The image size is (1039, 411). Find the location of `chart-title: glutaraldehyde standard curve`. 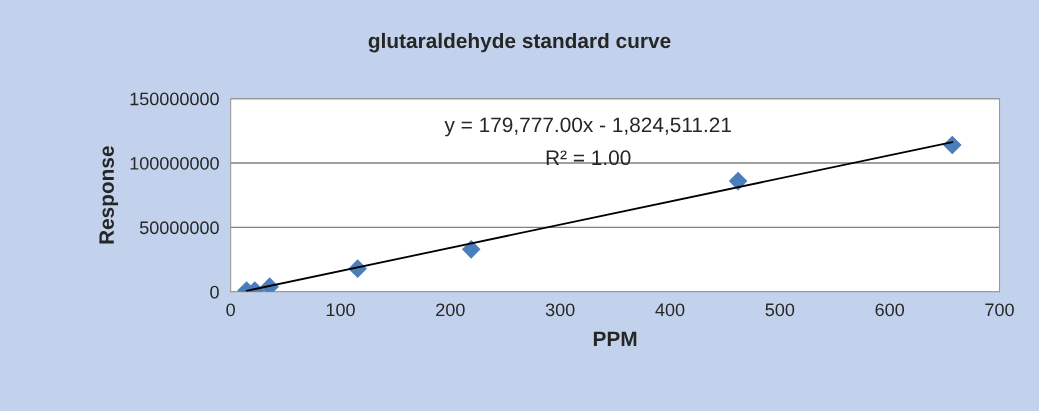

chart-title: glutaraldehyde standard curve is located at coordinates (519, 42).